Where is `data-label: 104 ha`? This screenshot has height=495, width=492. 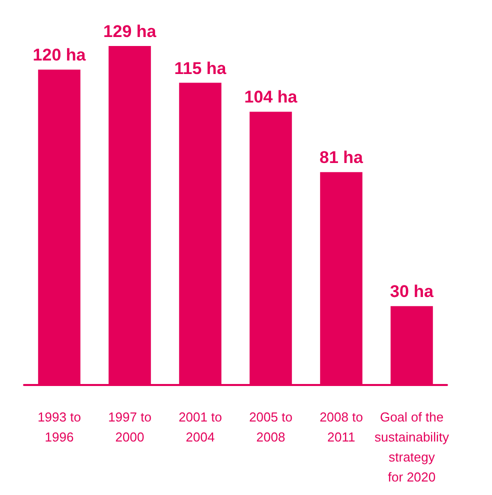
data-label: 104 ha is located at coordinates (271, 97).